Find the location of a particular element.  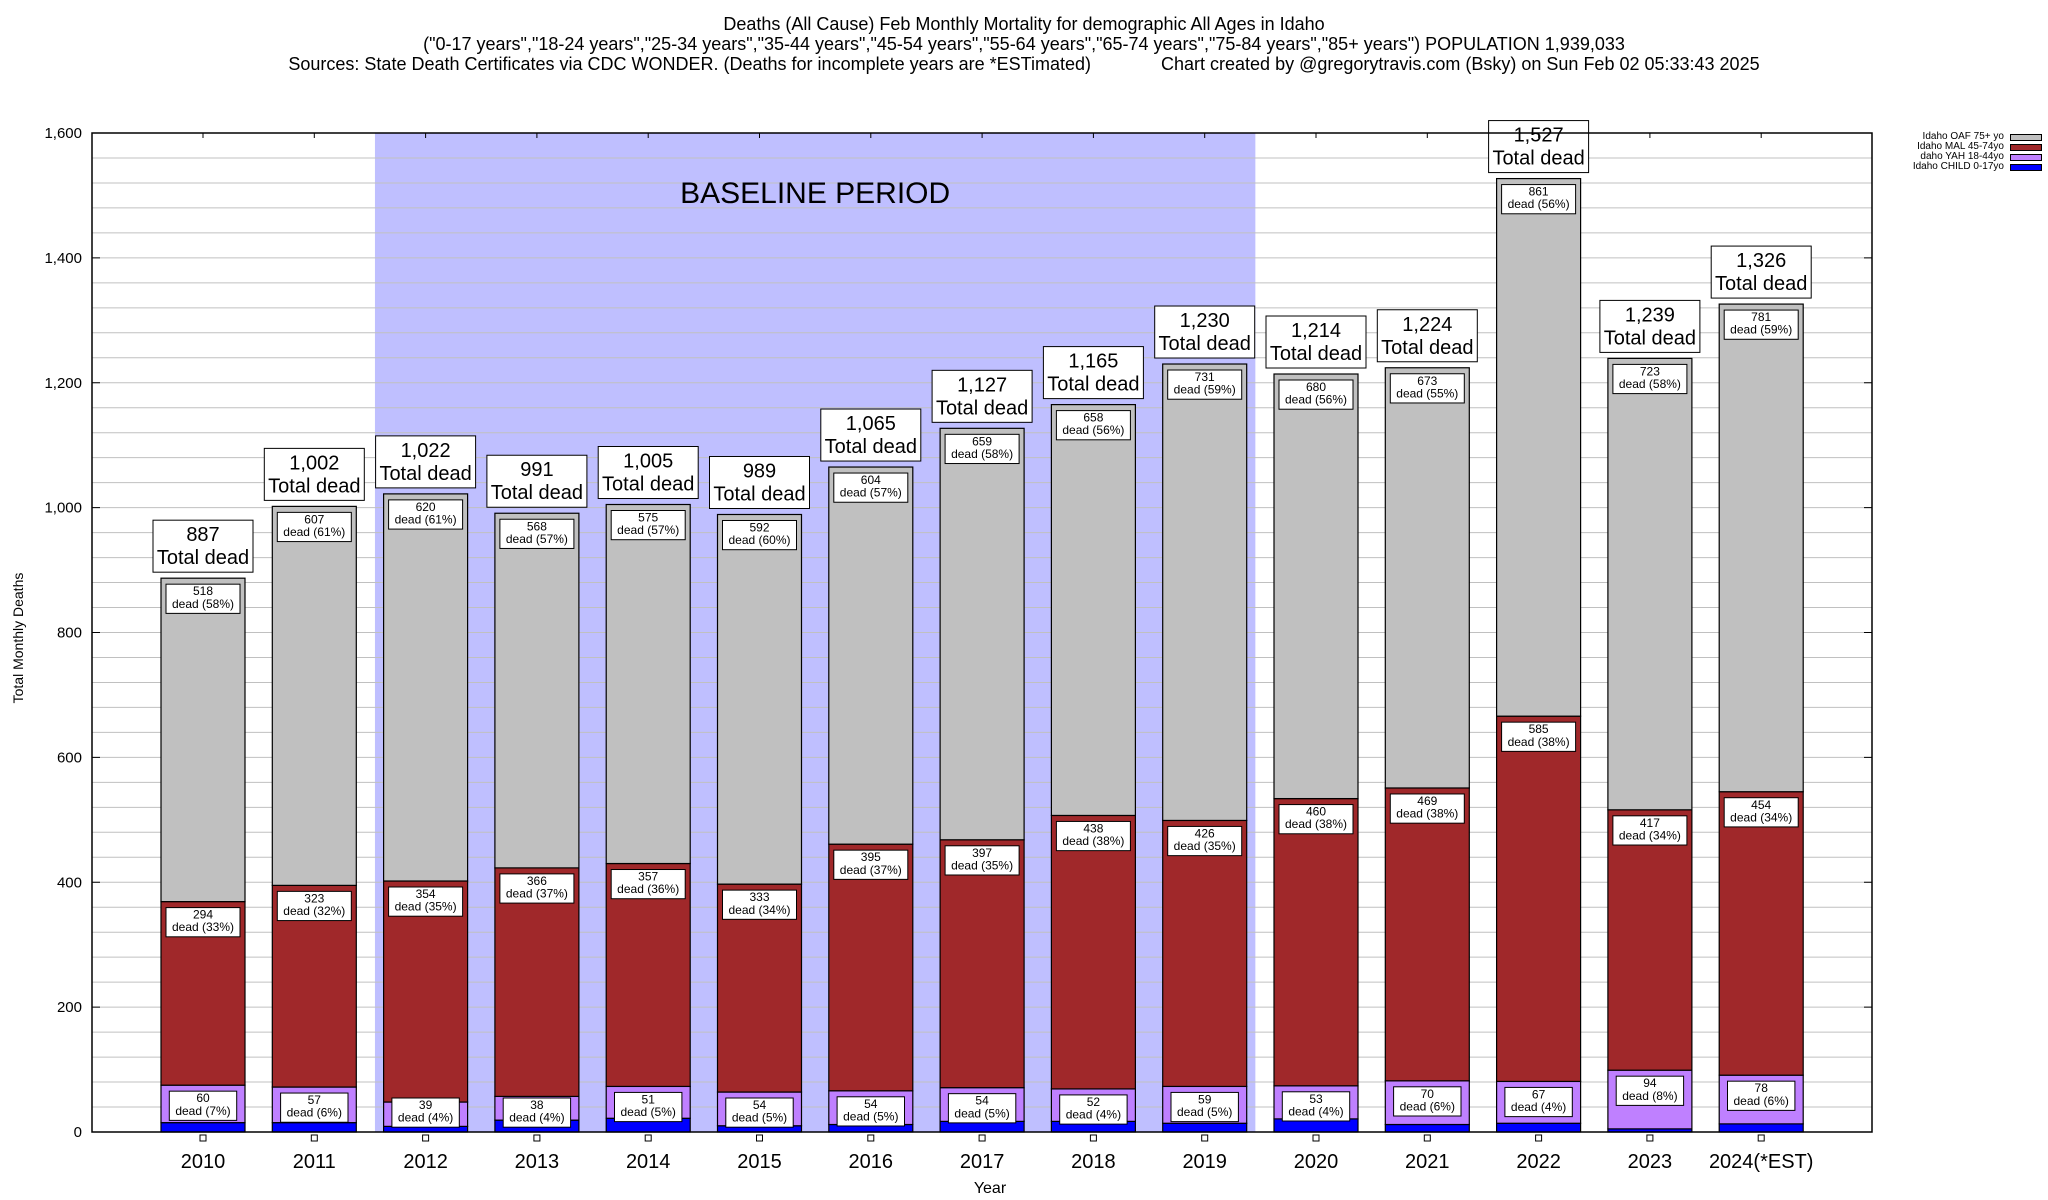

segment-data-label: 604 dead (57%) is located at coordinates (871, 486).